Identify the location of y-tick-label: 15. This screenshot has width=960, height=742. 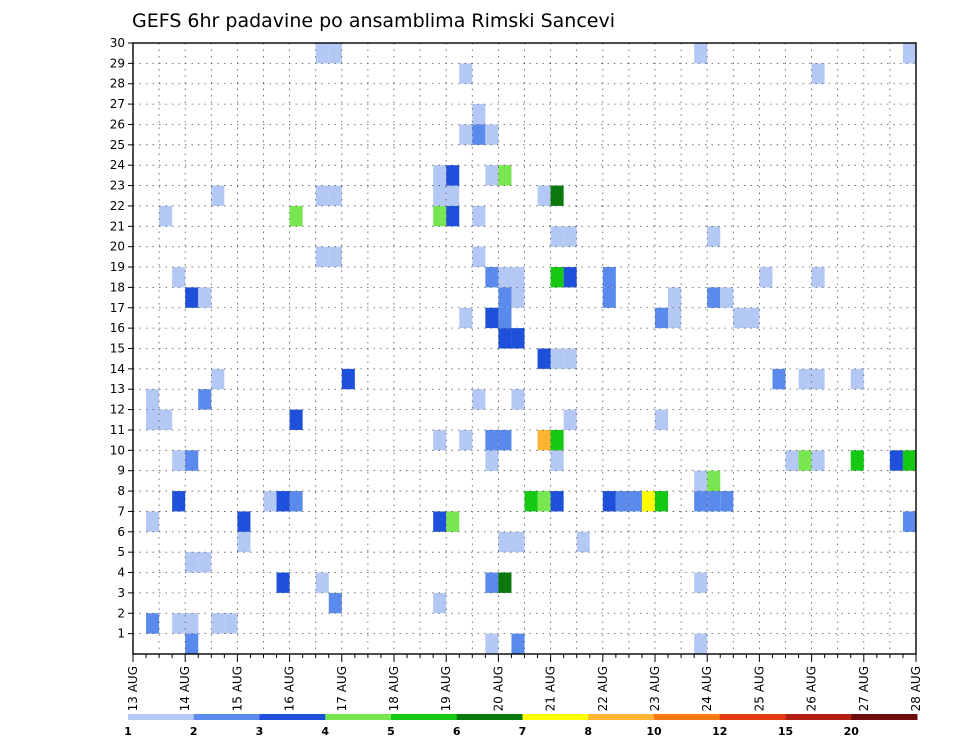
(117, 349).